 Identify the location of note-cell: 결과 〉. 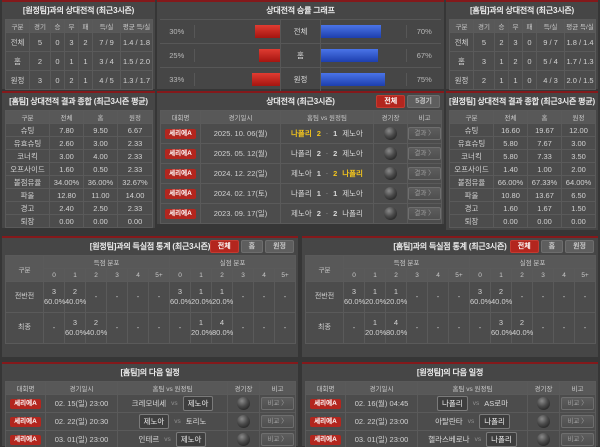
(424, 153).